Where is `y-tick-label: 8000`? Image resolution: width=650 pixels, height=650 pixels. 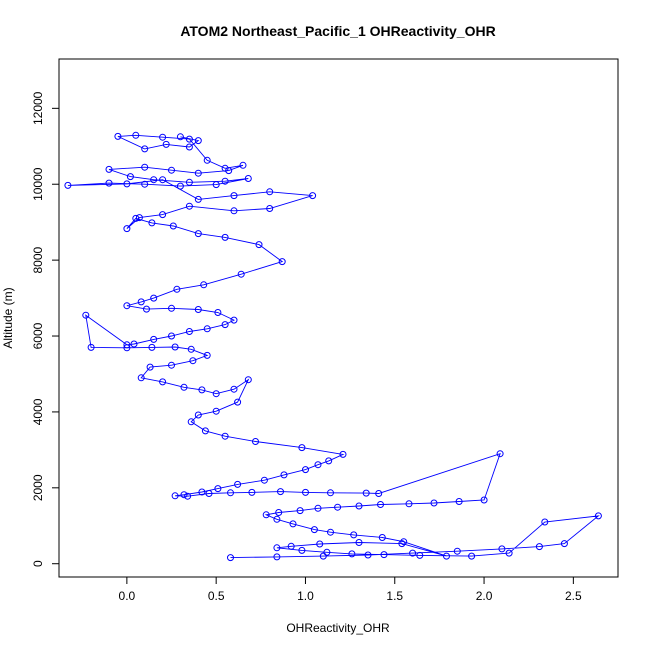 y-tick-label: 8000 is located at coordinates (38, 259).